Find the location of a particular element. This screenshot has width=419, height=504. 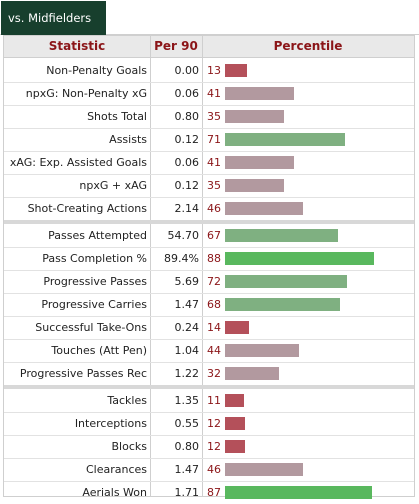

table-row: Non-Penalty Goals 0.00 13 is located at coordinates (209, 70).